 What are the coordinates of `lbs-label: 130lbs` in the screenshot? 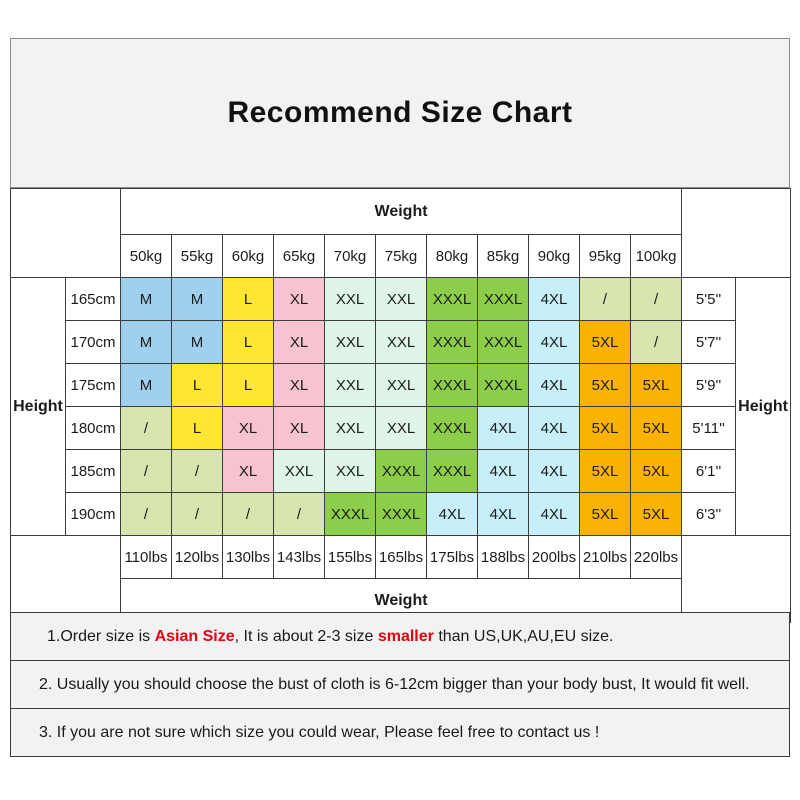 It's located at (248, 557).